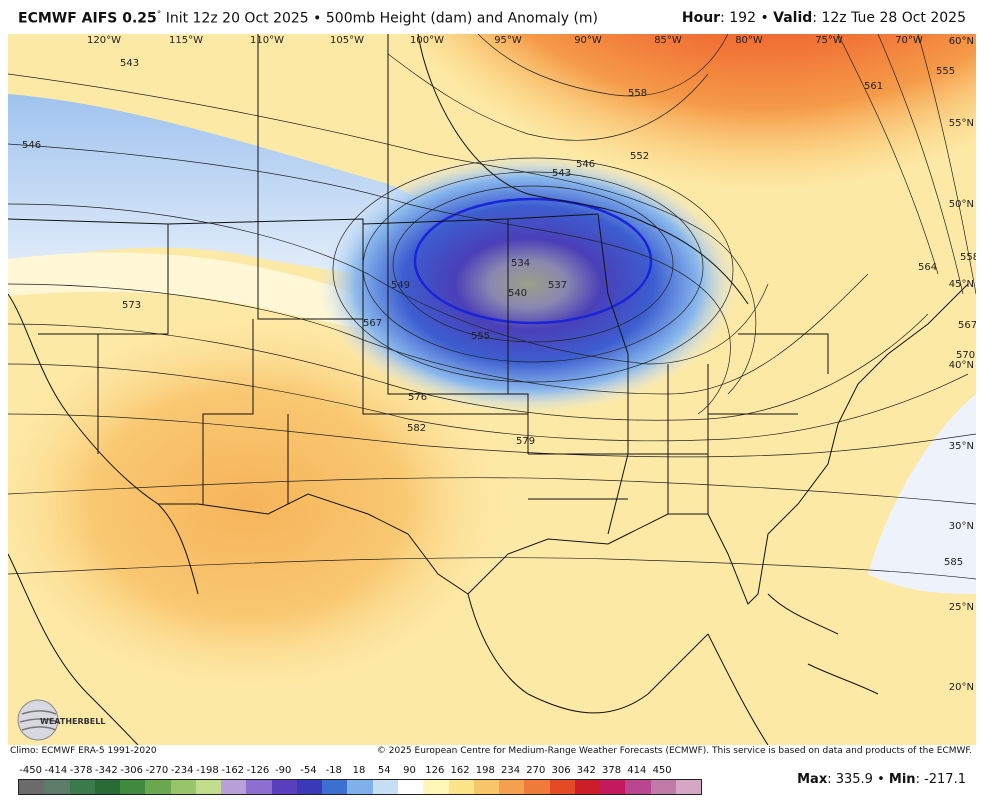 Image resolution: width=984 pixels, height=808 pixels. I want to click on legend-tick-label: 198, so click(485, 770).